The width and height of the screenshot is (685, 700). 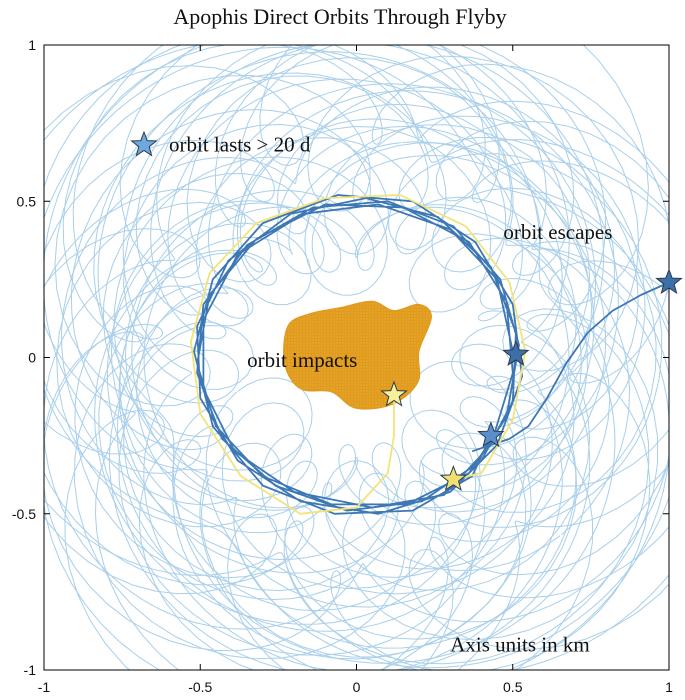 I want to click on x-tick-label: 0.5, so click(x=513, y=687).